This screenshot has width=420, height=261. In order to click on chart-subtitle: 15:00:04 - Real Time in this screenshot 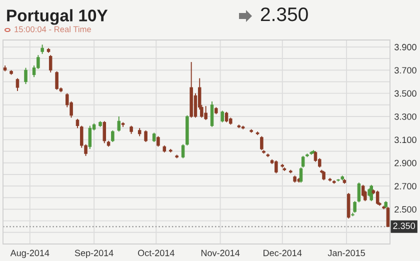, I will do `click(52, 29)`.